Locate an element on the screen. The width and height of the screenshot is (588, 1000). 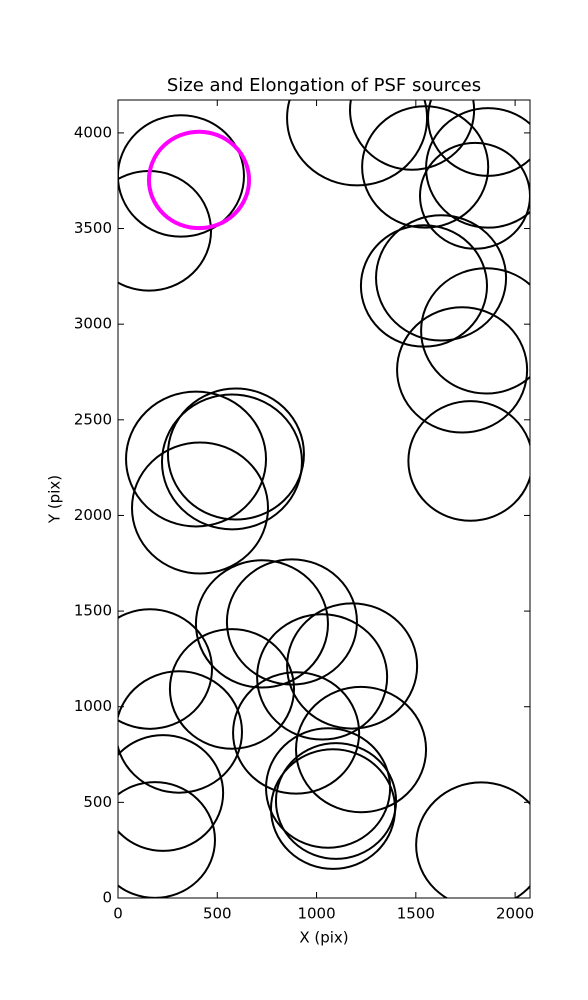
y-tick-label: 4000 is located at coordinates (93, 132).